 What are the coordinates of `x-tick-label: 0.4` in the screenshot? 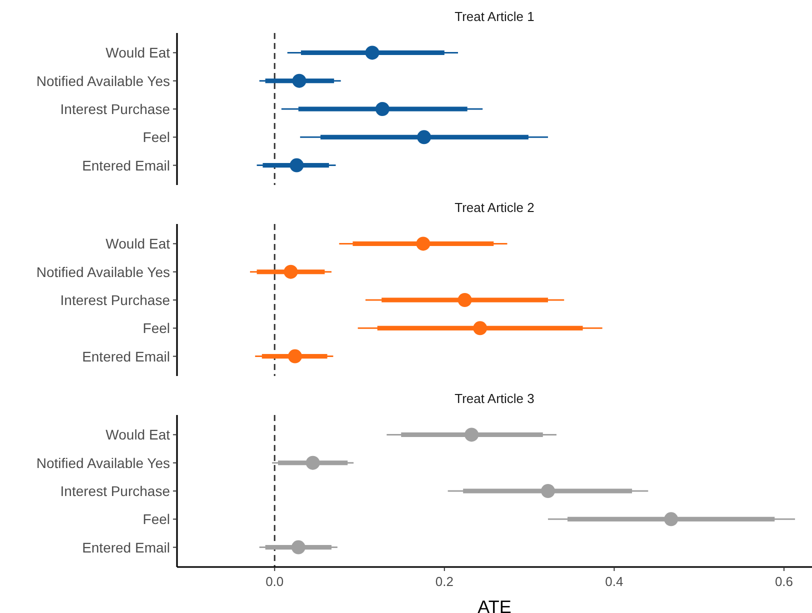 It's located at (614, 581).